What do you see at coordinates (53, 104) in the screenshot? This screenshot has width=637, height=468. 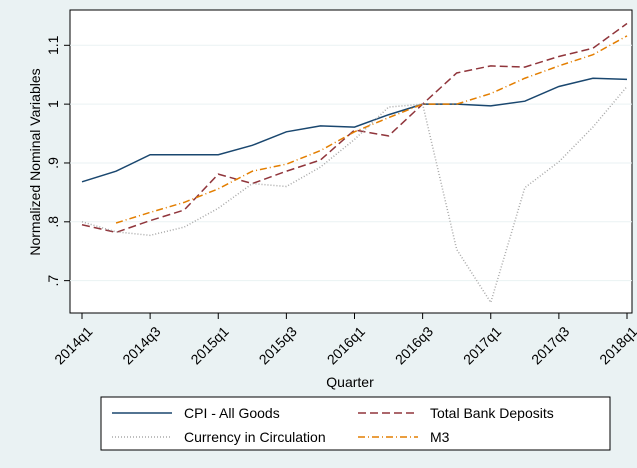 I see `y-tick-label: 1` at bounding box center [53, 104].